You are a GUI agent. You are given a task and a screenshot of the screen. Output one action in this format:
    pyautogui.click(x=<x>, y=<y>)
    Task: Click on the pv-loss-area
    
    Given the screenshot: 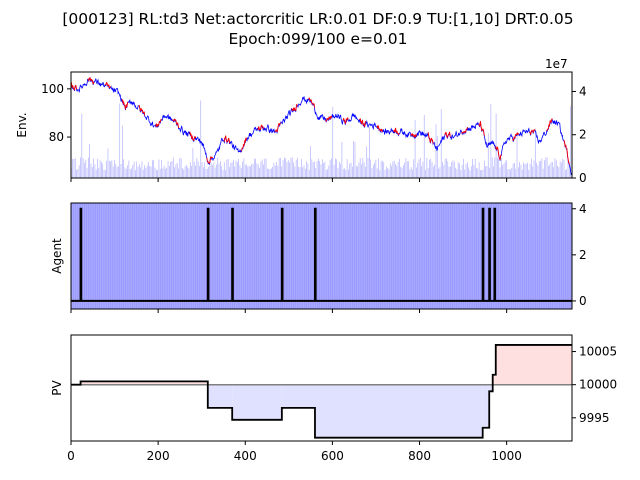 What is the action you would take?
    pyautogui.click(x=398, y=411)
    